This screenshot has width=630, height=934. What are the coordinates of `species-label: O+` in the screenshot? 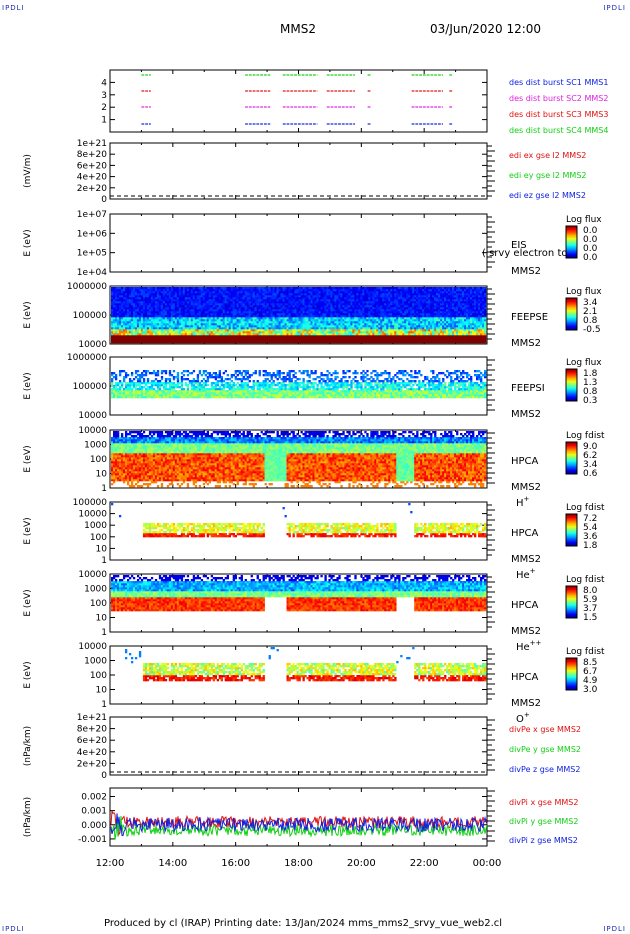 It's located at (523, 718).